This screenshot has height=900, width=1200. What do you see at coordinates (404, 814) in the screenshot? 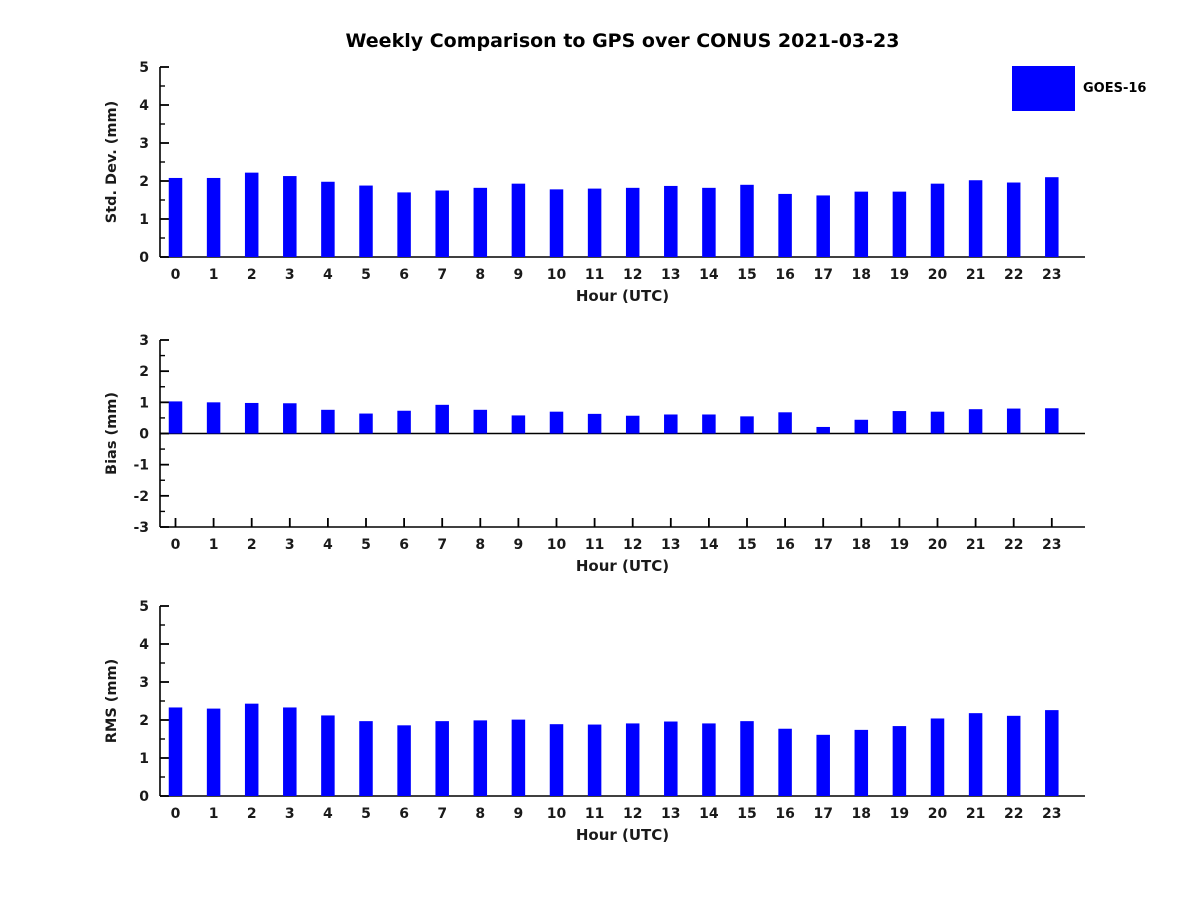
I see `rms-x-tick-label: 6` at bounding box center [404, 814].